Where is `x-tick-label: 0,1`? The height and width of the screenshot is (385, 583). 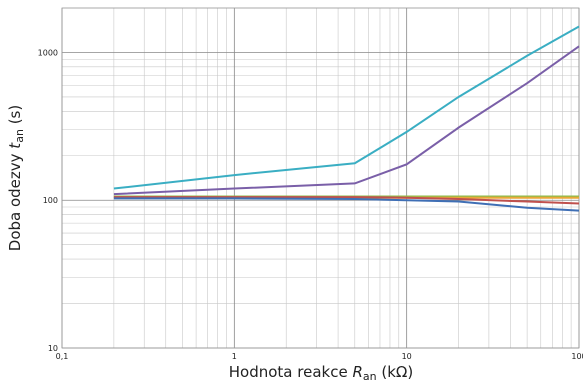
x-tick-label: 0,1 is located at coordinates (62, 356).